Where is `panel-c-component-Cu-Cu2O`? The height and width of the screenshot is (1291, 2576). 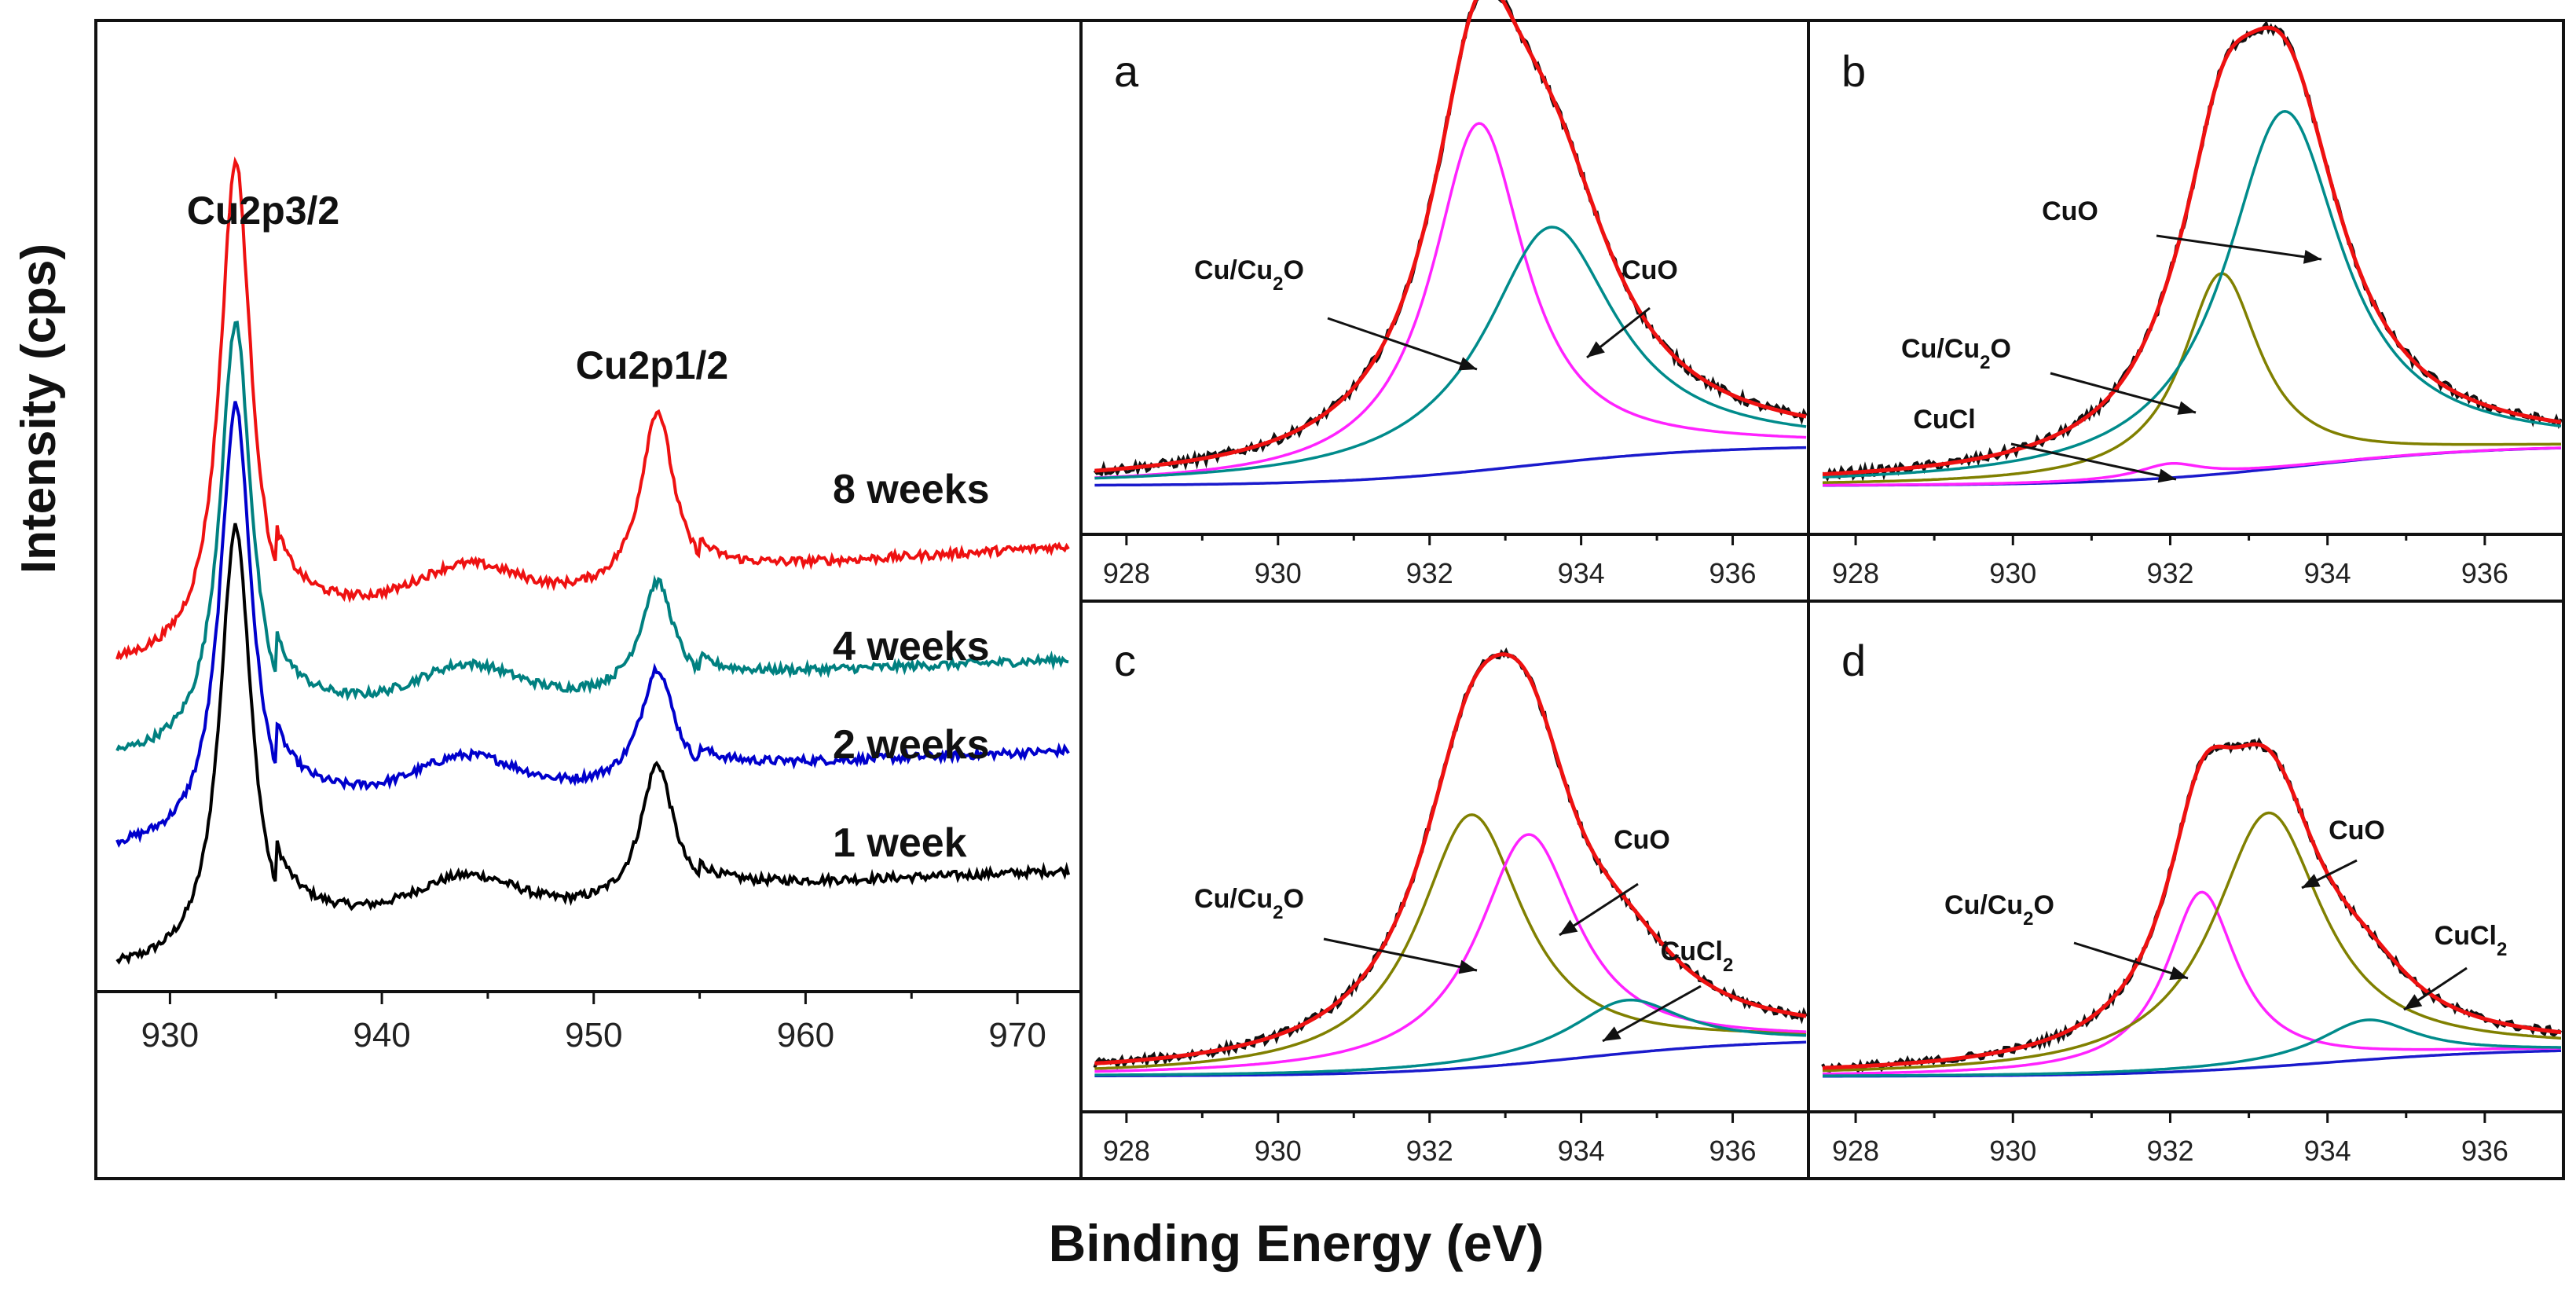
panel-c-component-Cu-Cu2O is located at coordinates (1450, 941).